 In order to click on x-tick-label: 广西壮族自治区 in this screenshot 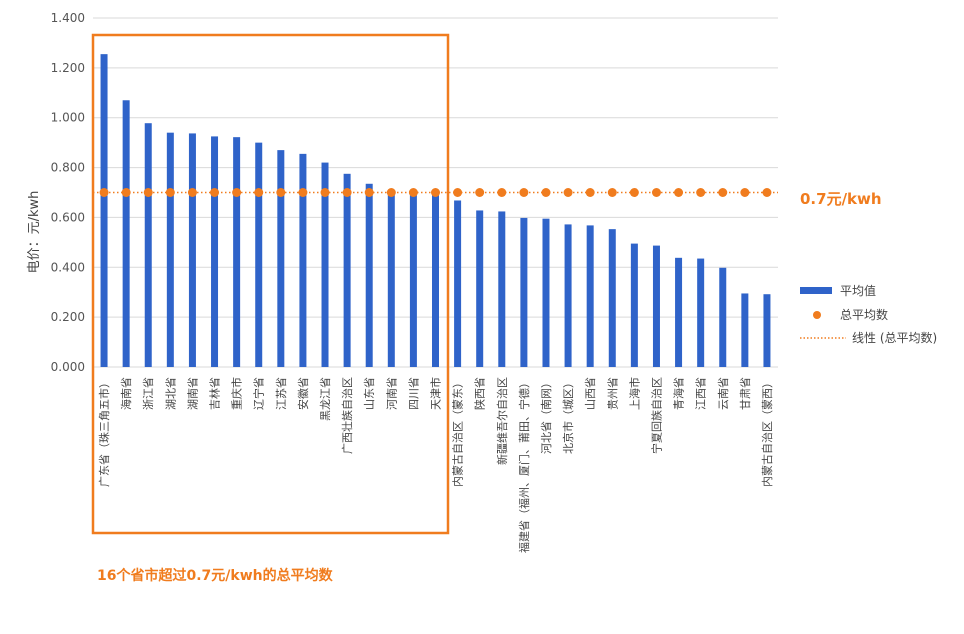, I will do `click(347, 415)`.